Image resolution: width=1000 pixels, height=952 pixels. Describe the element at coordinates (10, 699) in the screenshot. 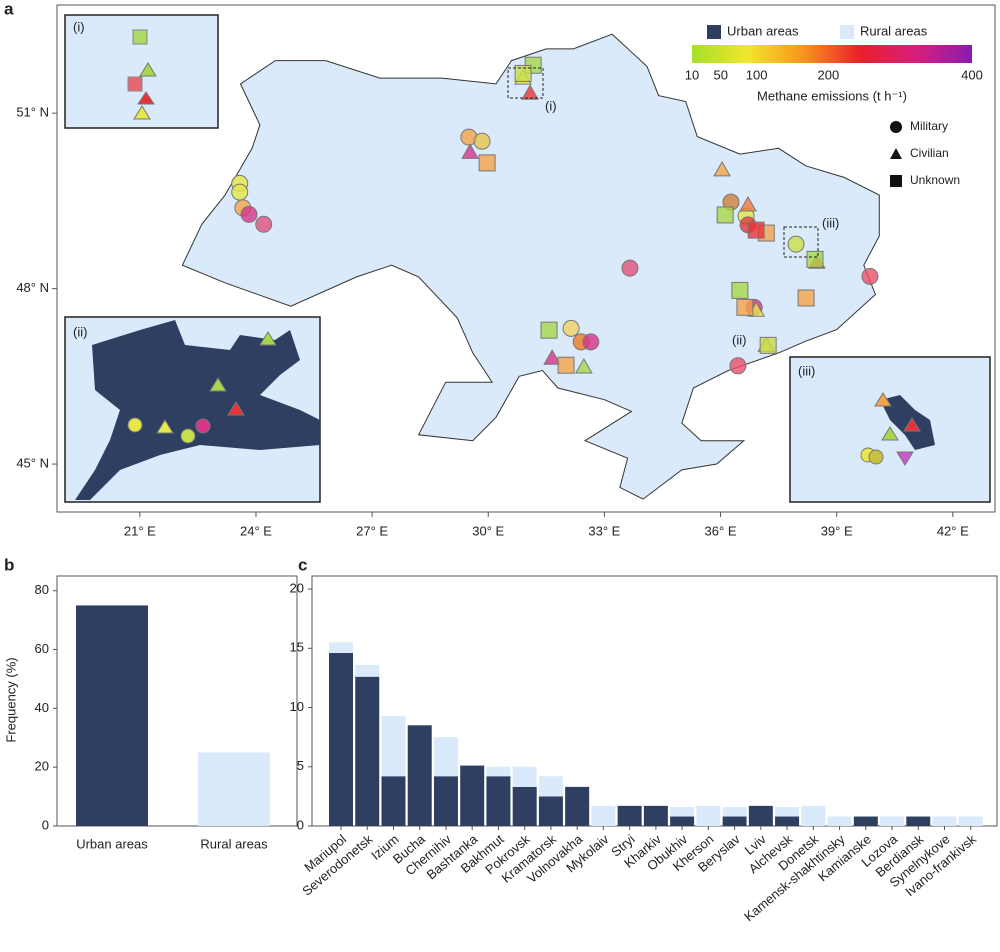

I see `y-axis-label: Frequency (%)` at that location.